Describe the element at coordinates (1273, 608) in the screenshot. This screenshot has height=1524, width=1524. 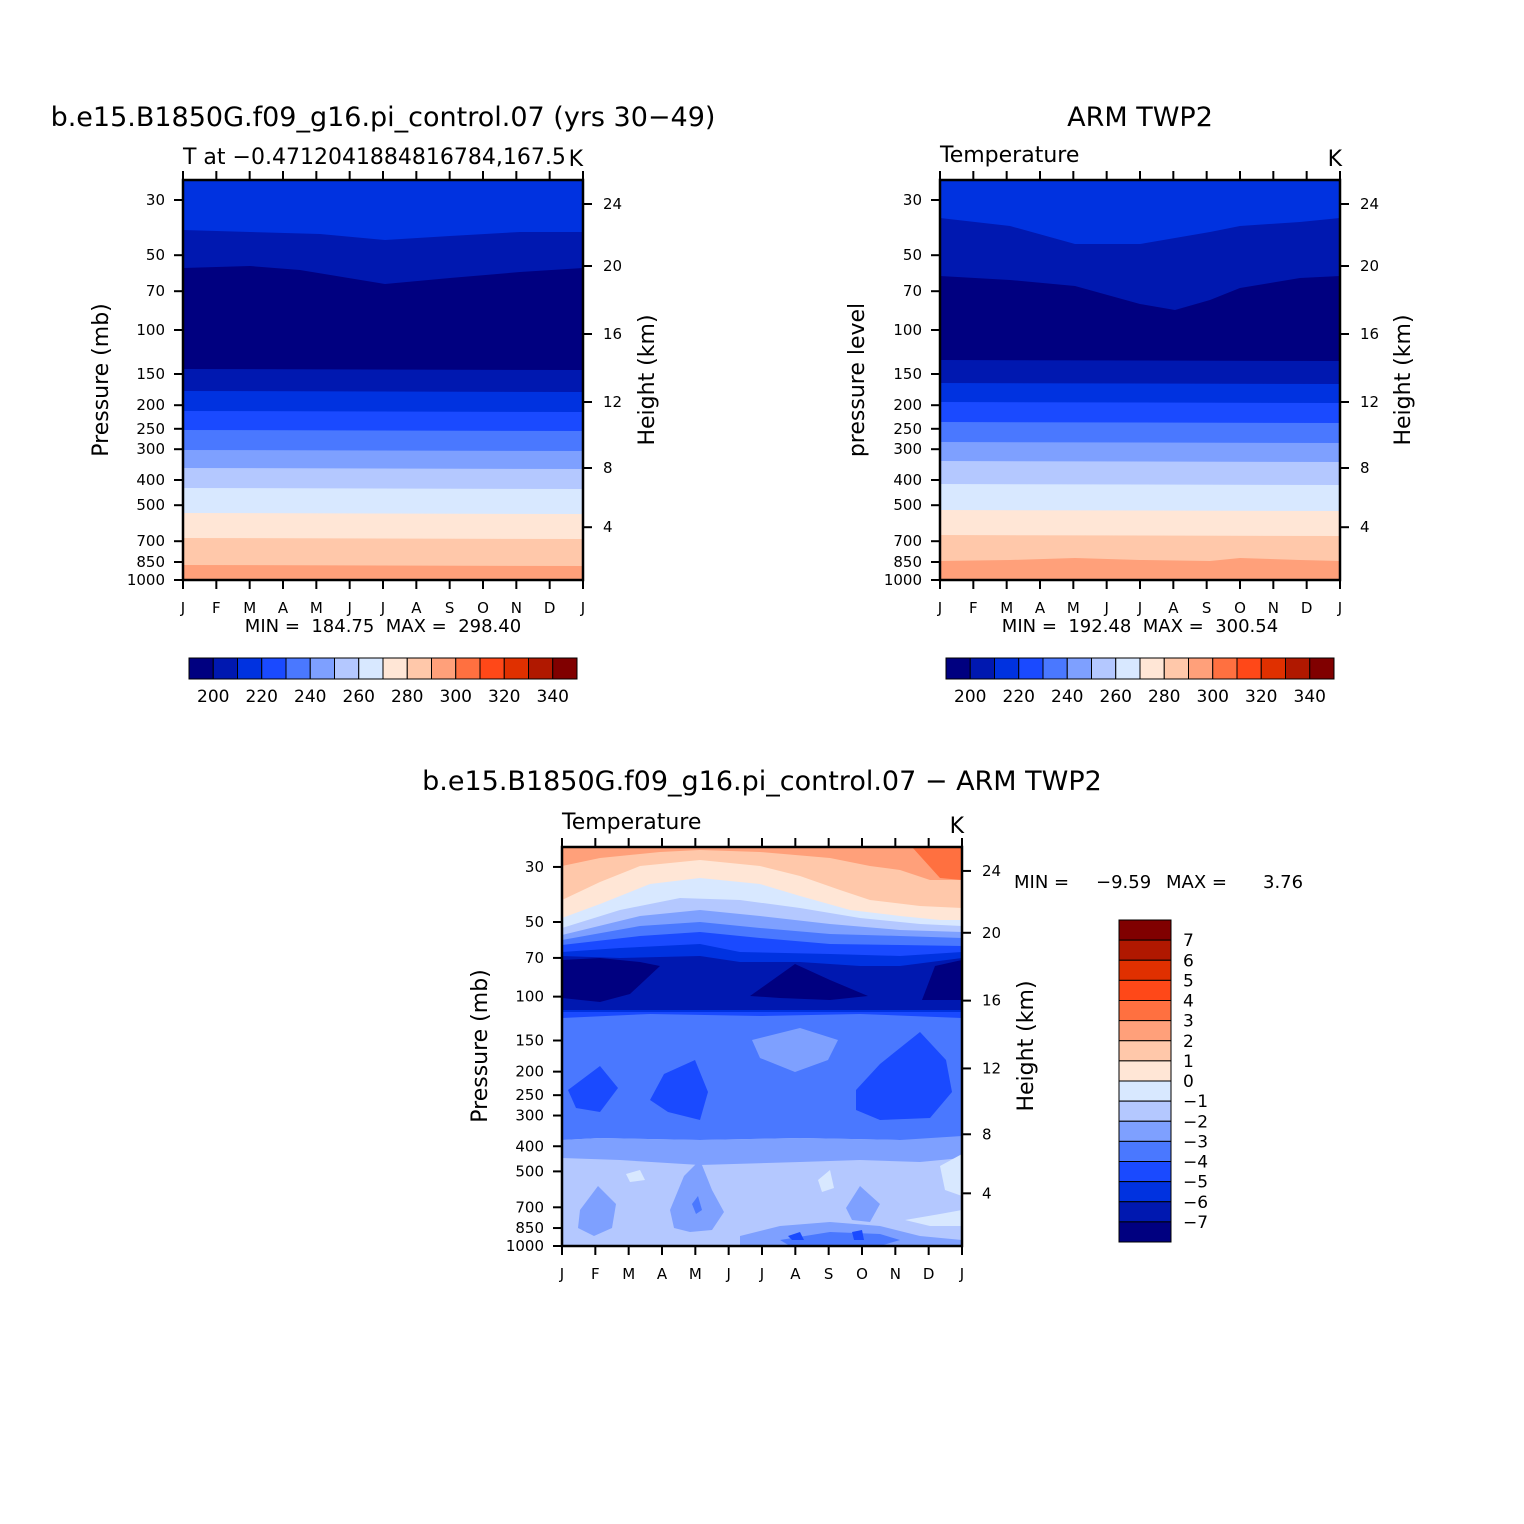
I see `x-tick-label: N` at that location.